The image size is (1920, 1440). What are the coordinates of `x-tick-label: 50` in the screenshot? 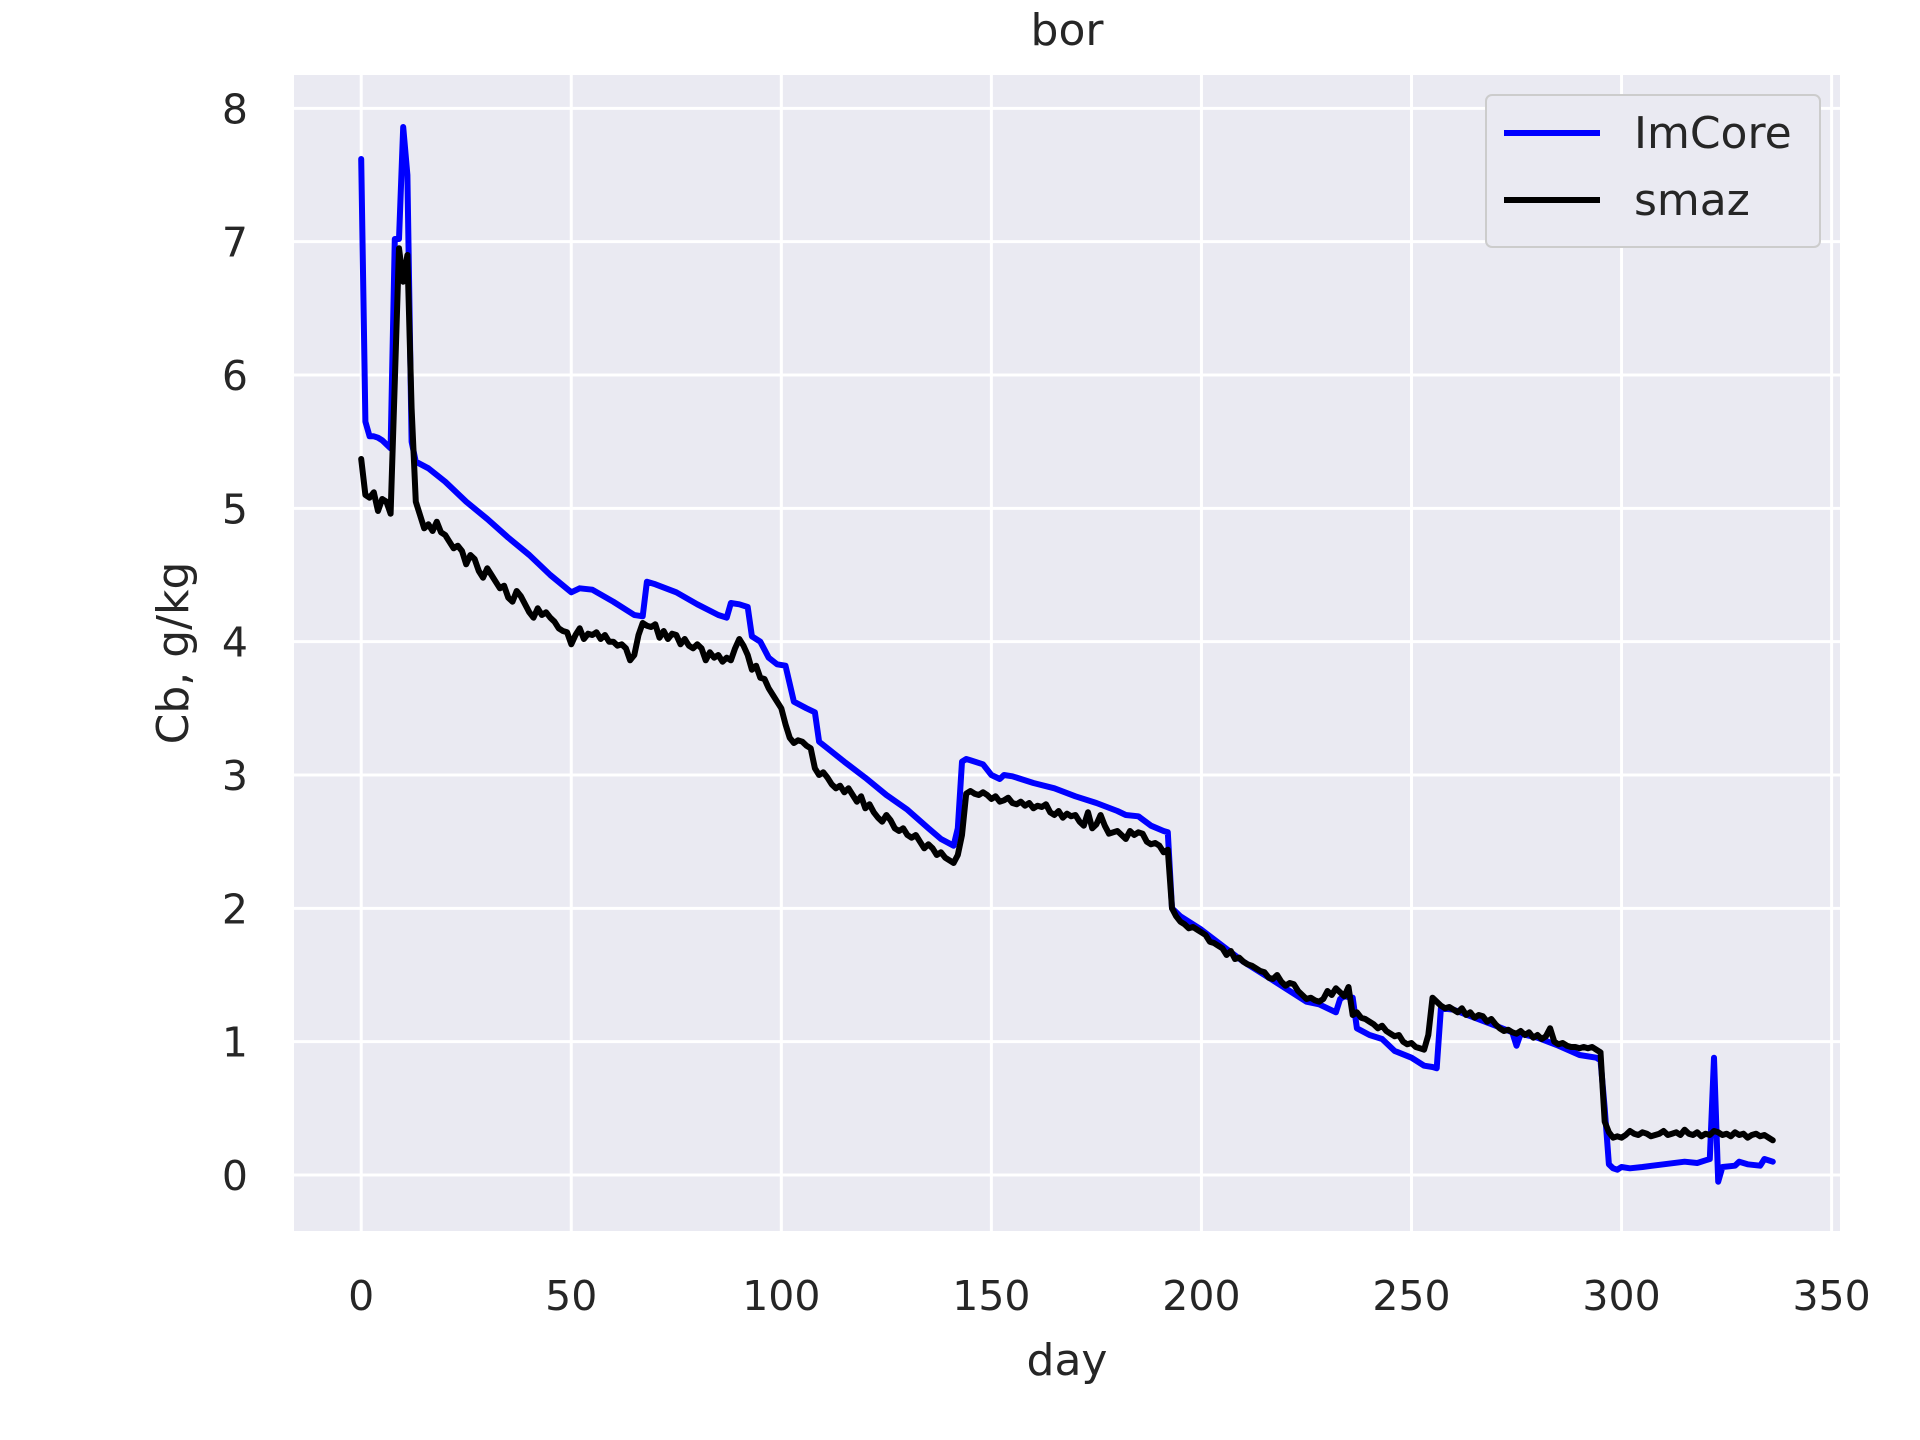 It's located at (571, 1296).